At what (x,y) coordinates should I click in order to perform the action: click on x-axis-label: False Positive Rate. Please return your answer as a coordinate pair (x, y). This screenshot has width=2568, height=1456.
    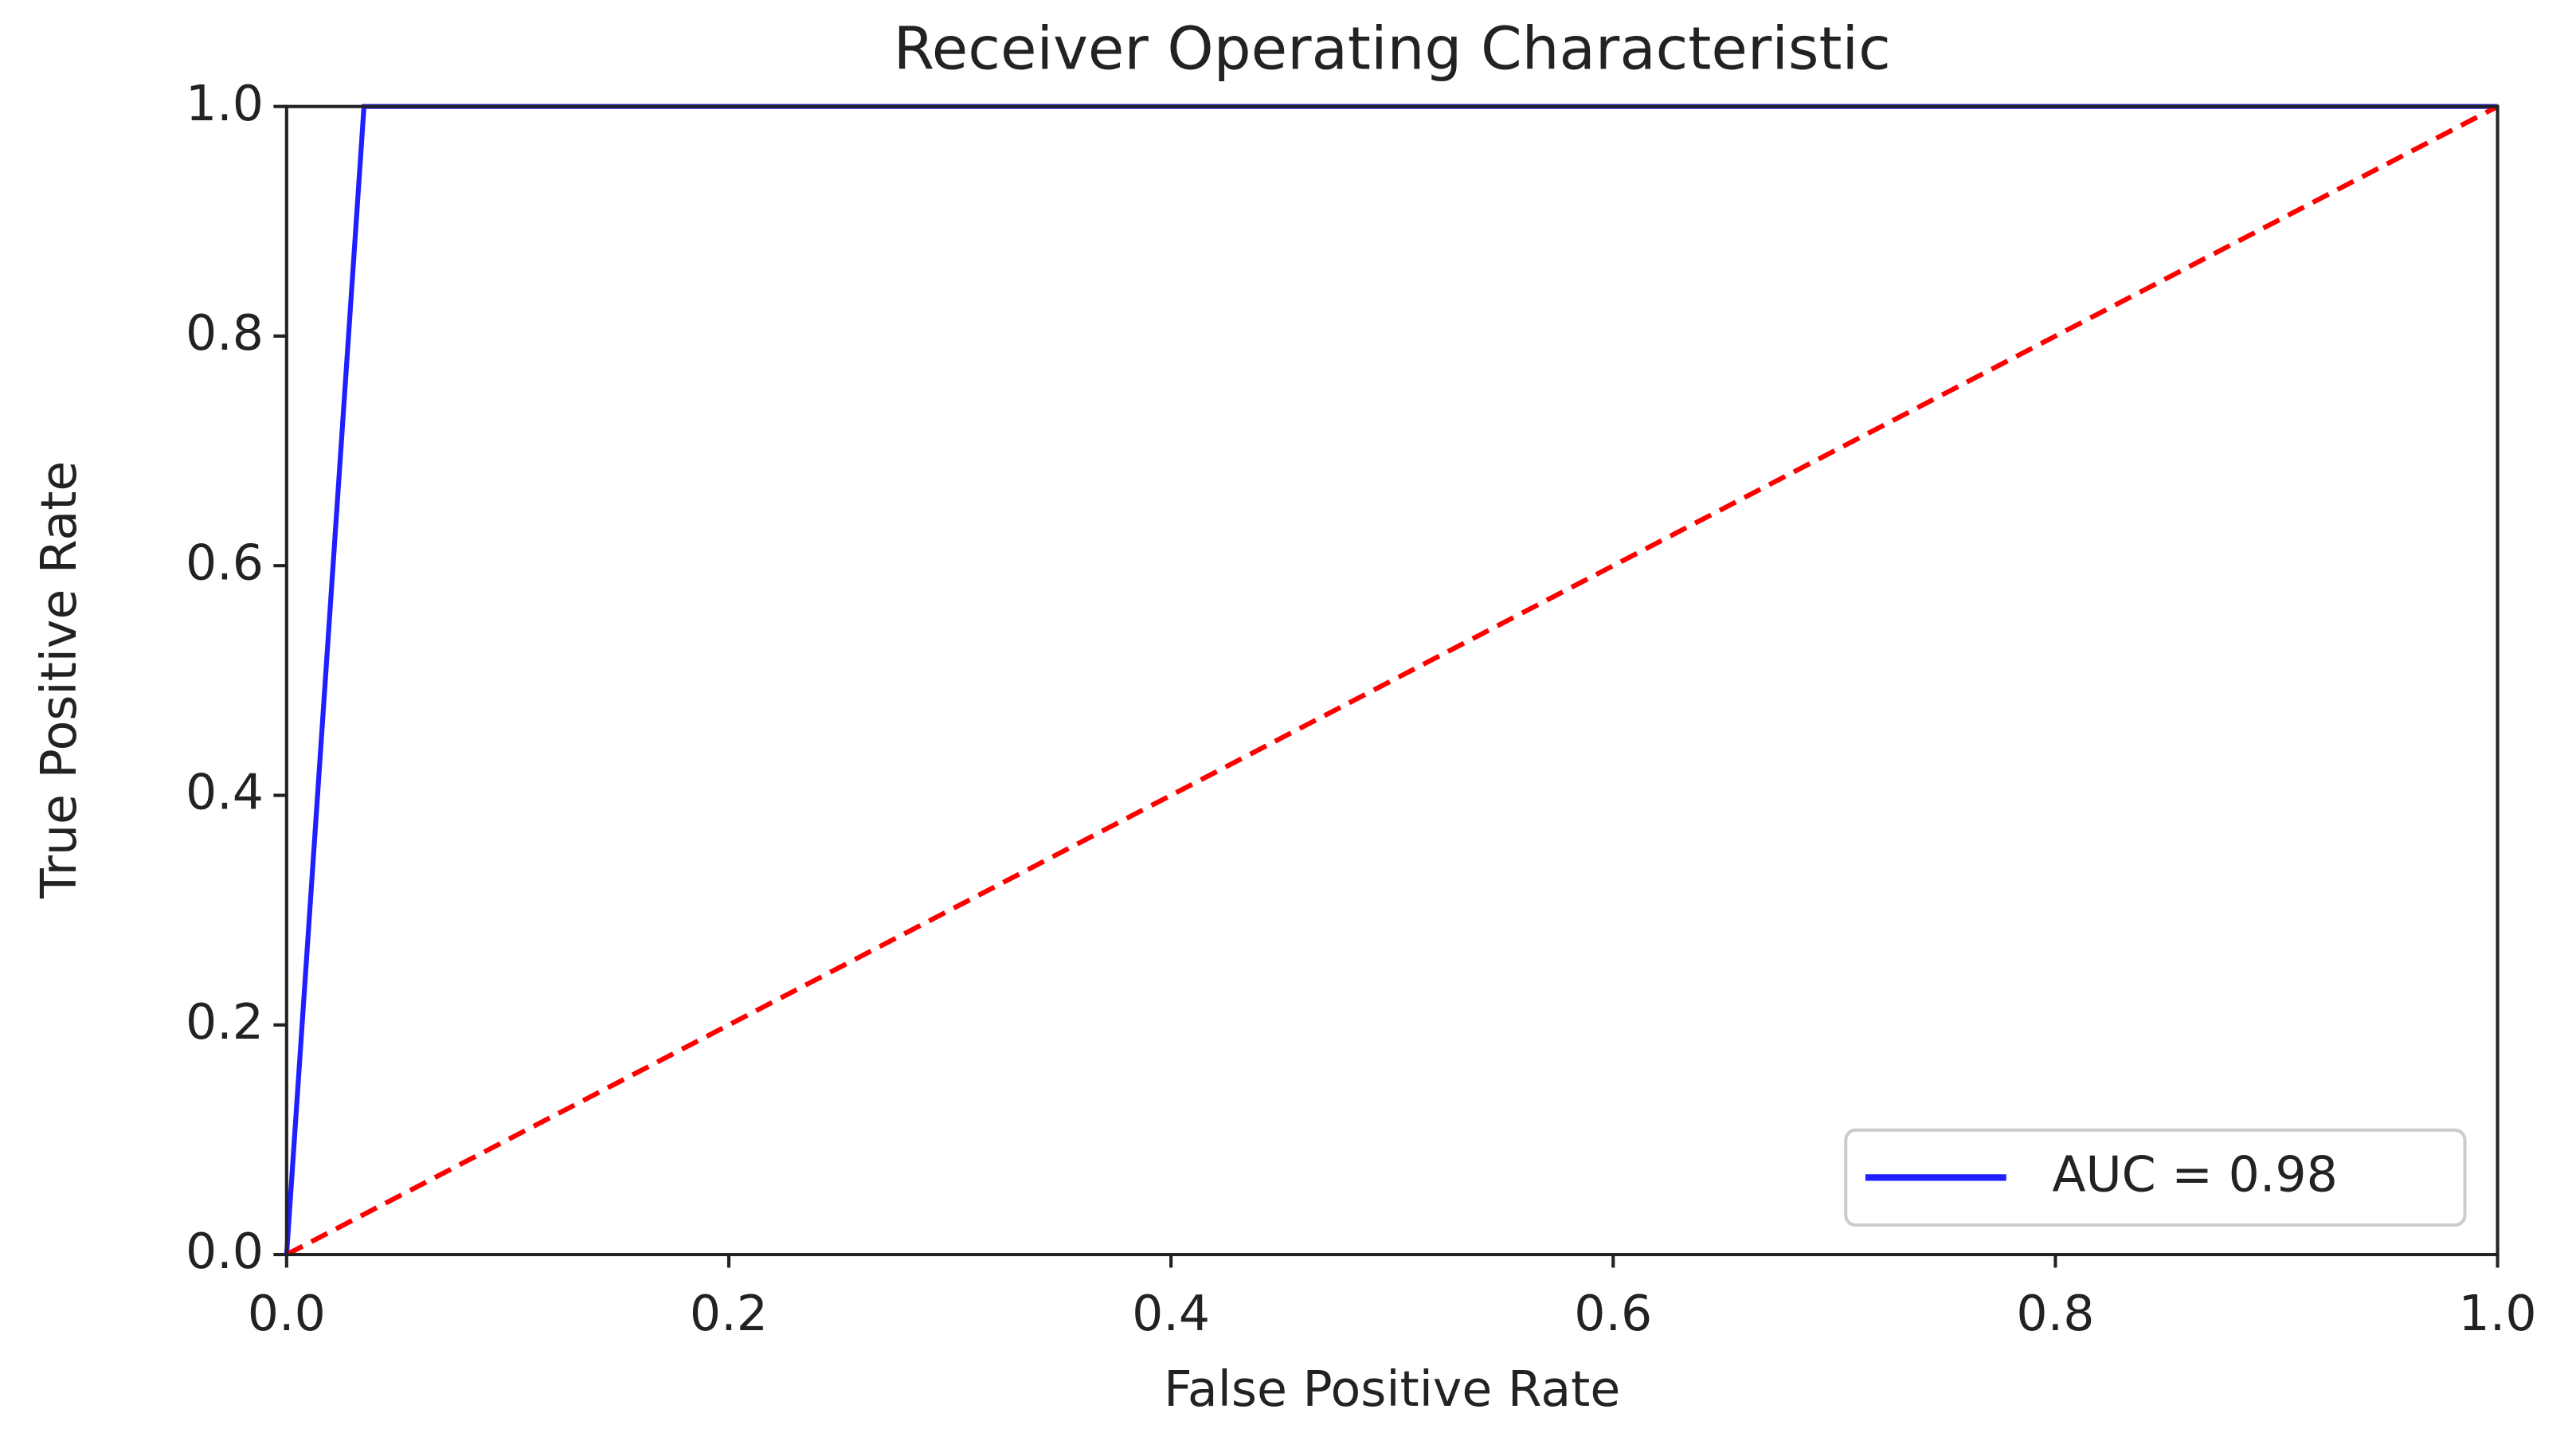
    Looking at the image, I should click on (1392, 1389).